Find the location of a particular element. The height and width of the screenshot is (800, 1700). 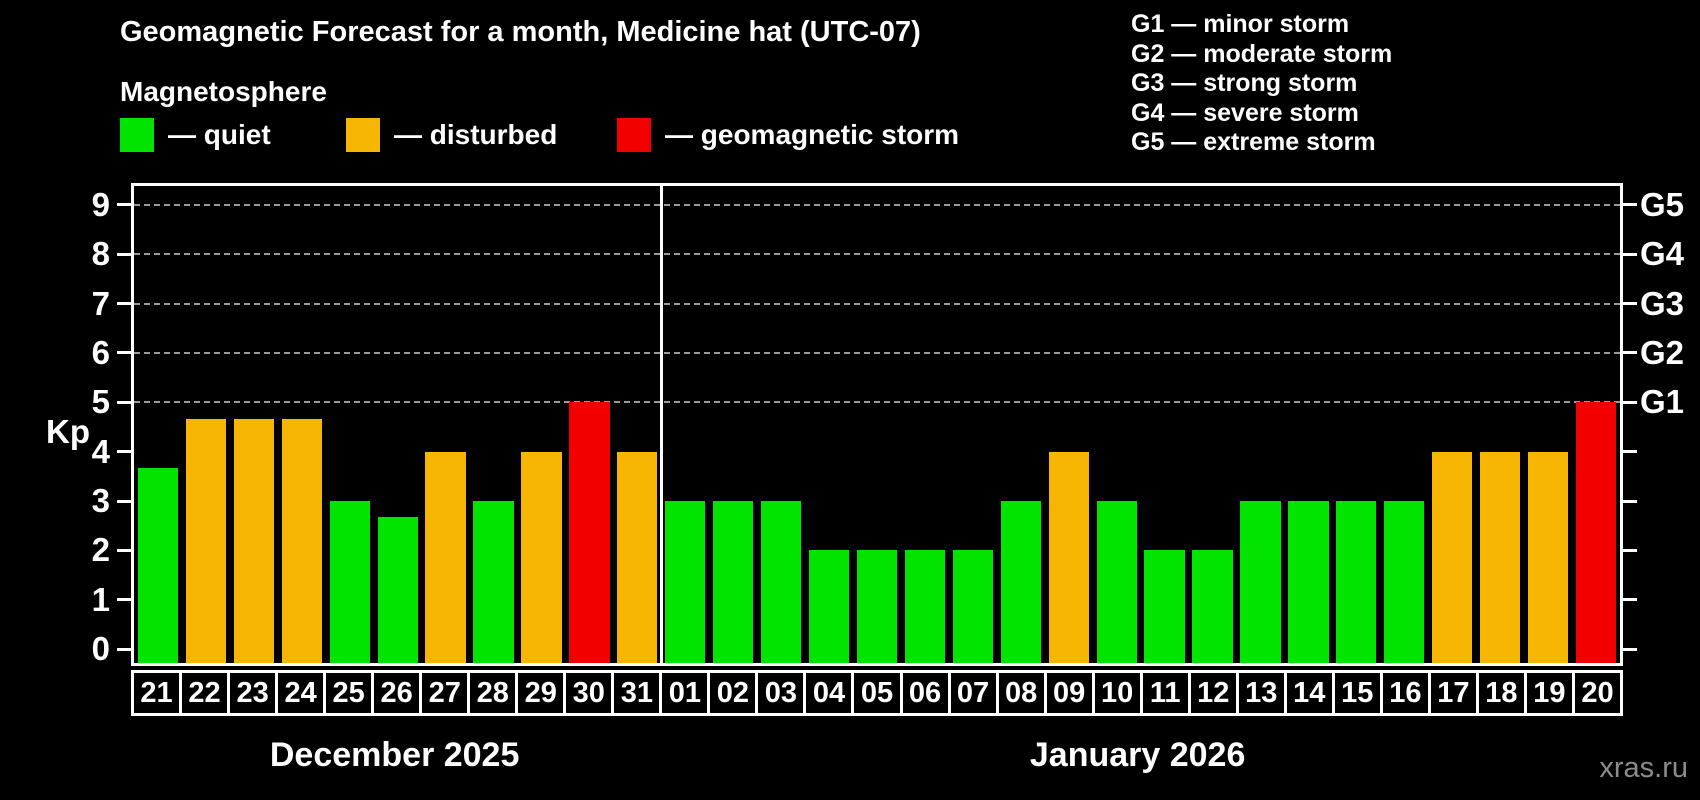

day-label: 29 is located at coordinates (541, 693).